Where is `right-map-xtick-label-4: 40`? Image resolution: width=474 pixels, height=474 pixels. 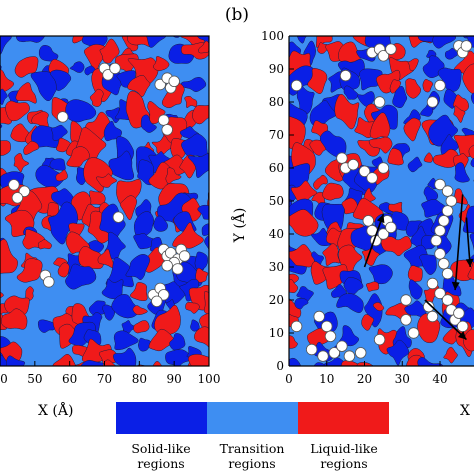 right-map-xtick-label-4: 40 is located at coordinates (439, 379).